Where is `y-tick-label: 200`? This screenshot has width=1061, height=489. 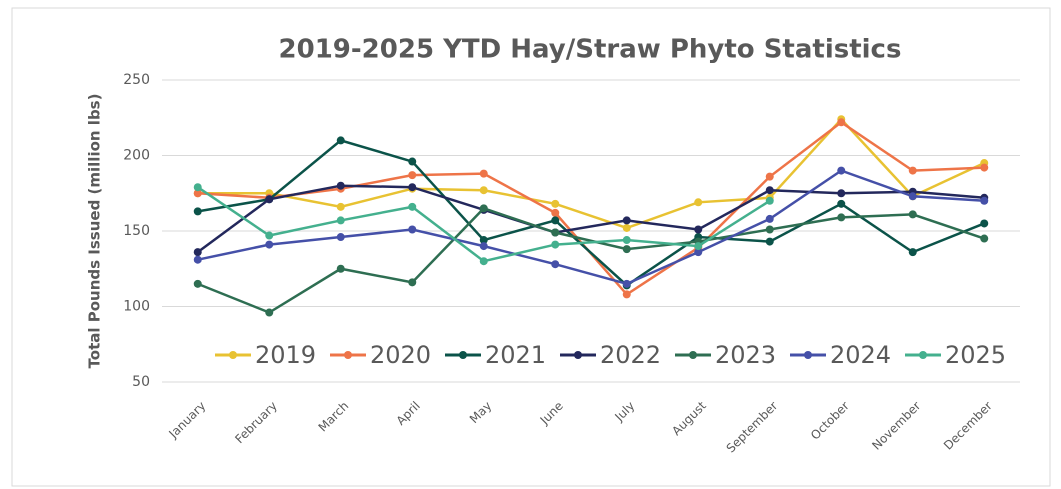 y-tick-label: 200 is located at coordinates (136, 156).